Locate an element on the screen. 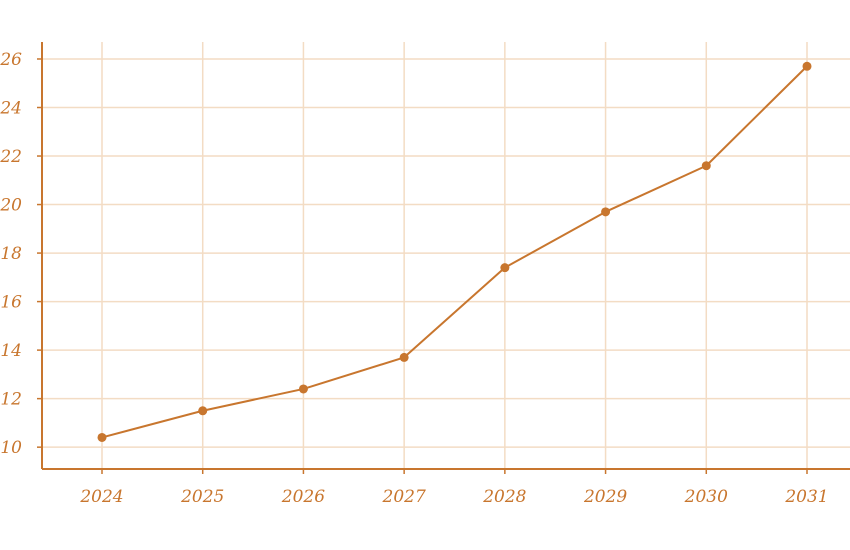 The width and height of the screenshot is (850, 550). x-tick-label: 2029 is located at coordinates (605, 497).